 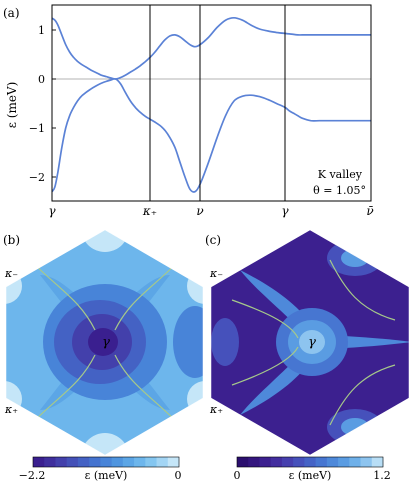 What do you see at coordinates (213, 240) in the screenshot?
I see `panel-c-label: (c)` at bounding box center [213, 240].